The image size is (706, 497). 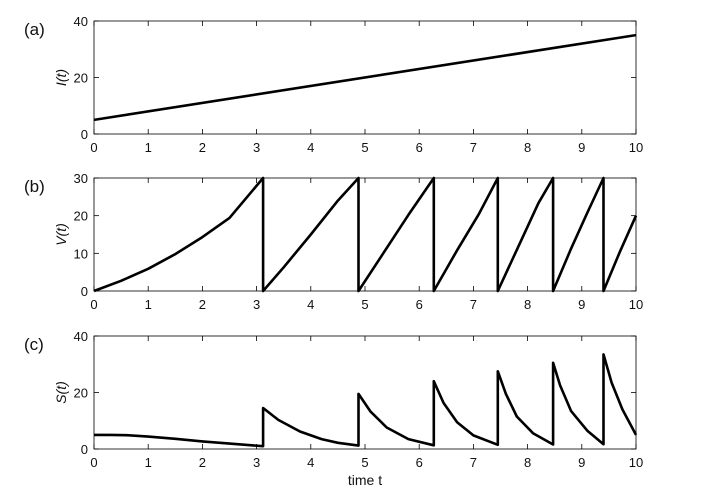 I want to click on panel-label: (b), so click(x=34, y=186).